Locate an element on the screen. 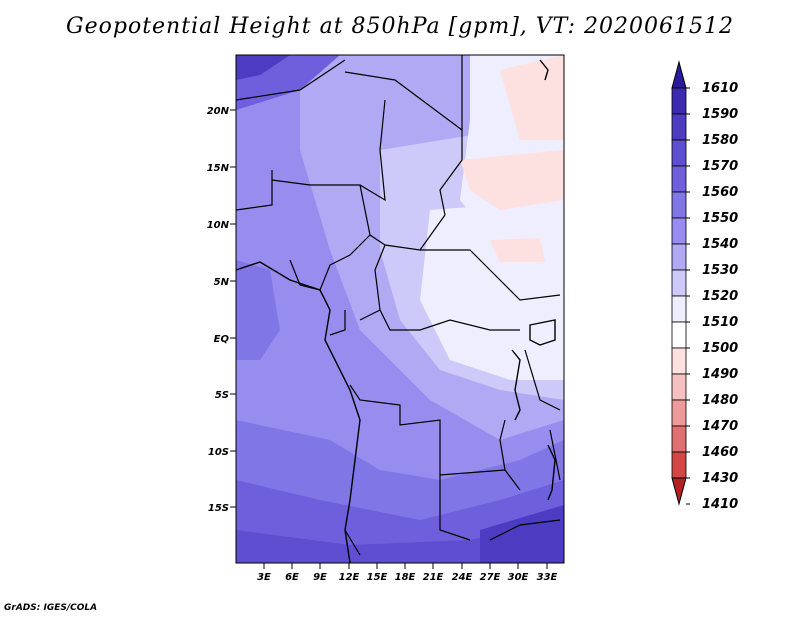 The image size is (800, 618). lon-axis is located at coordinates (405, 566).